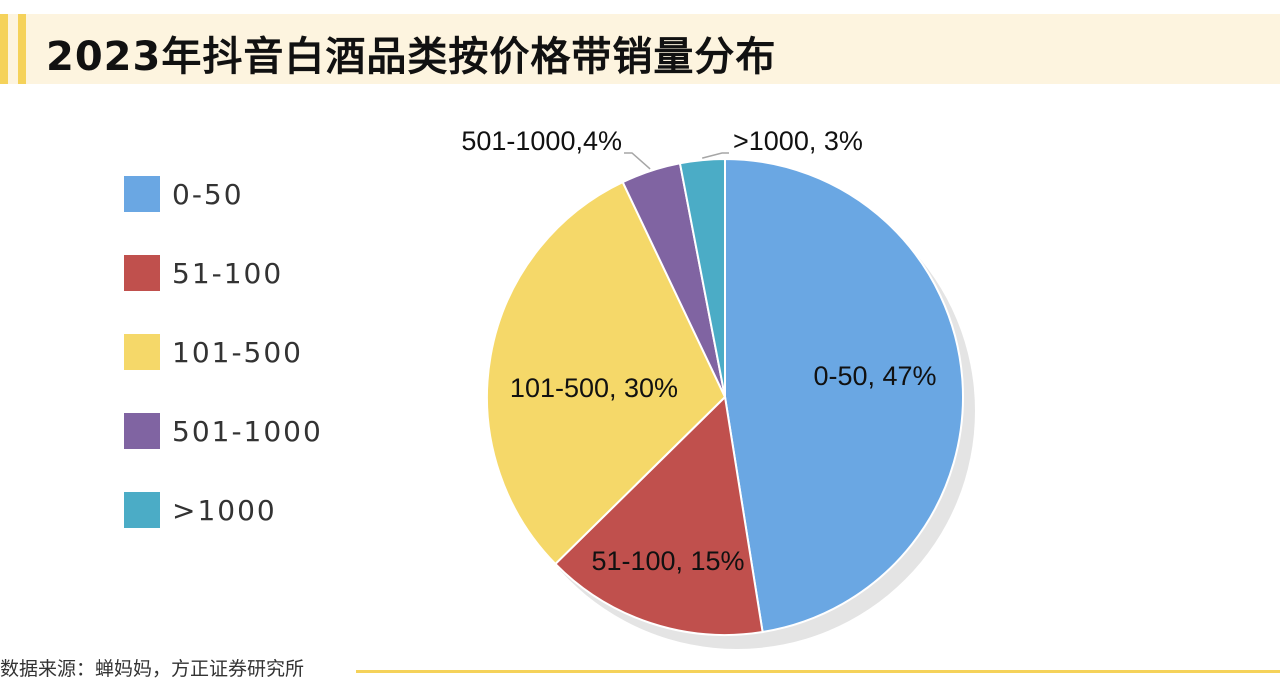 This screenshot has width=1280, height=681. I want to click on data-label: 101-500, 30%, so click(594, 388).